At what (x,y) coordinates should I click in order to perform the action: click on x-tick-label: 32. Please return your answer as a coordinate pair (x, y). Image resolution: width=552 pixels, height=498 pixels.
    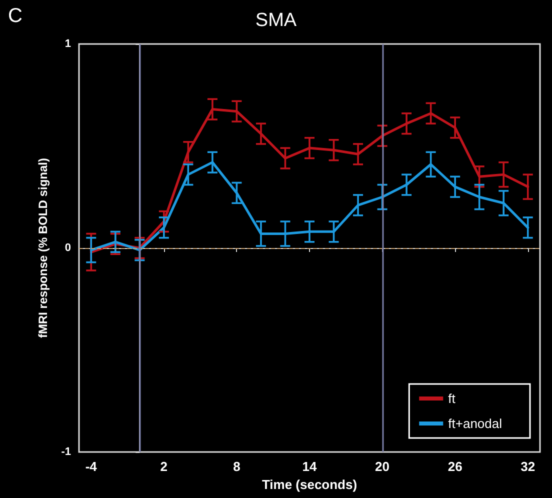
    Looking at the image, I should click on (528, 466).